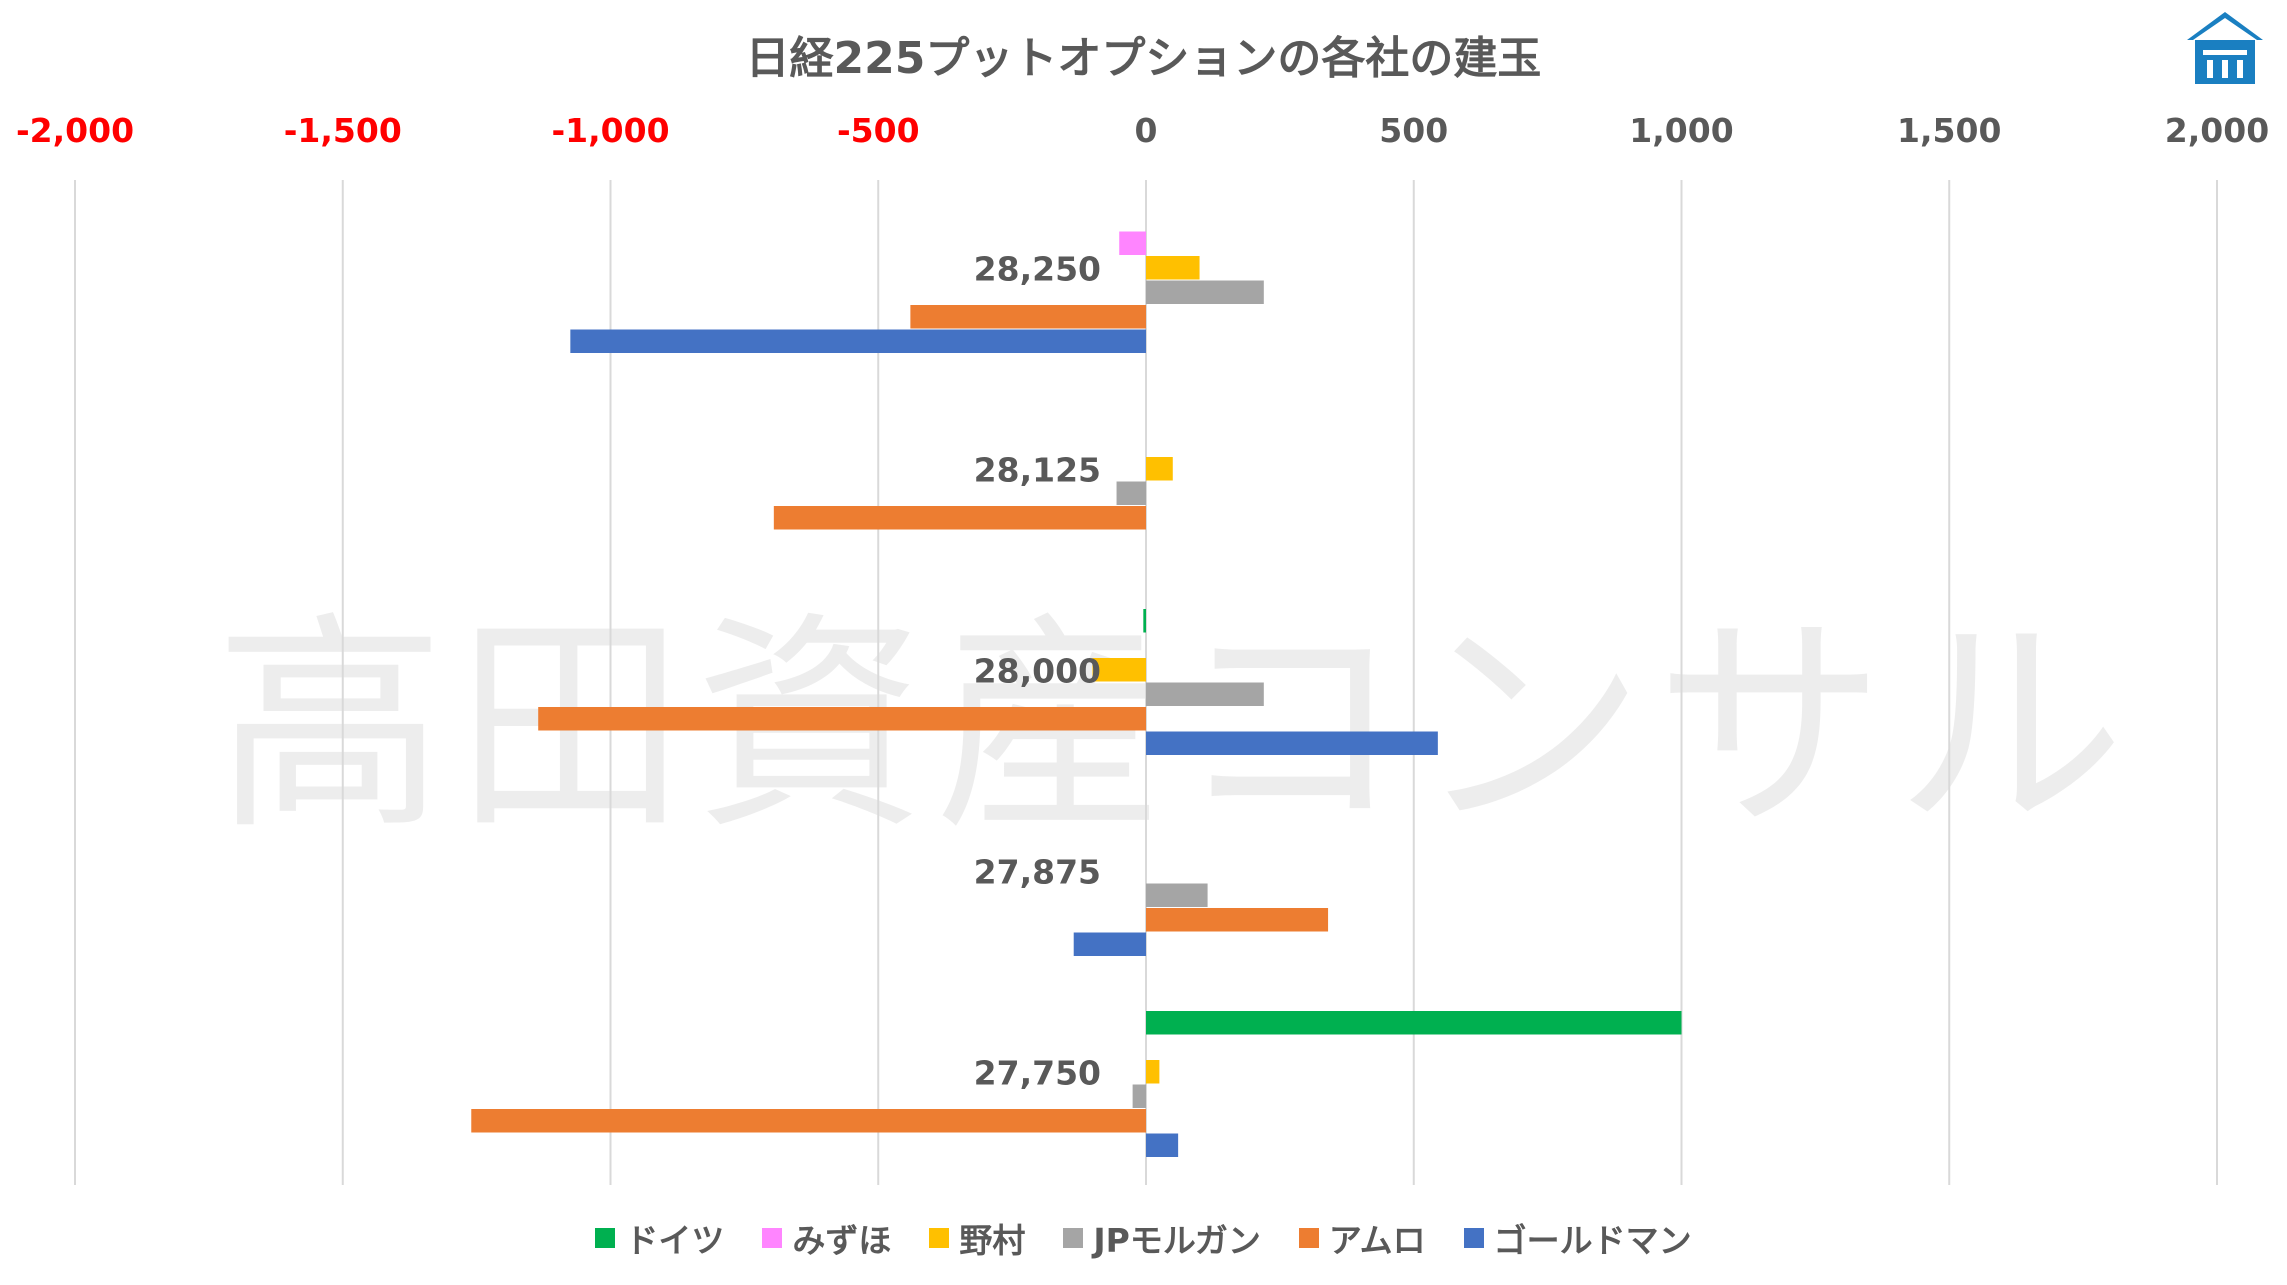 The height and width of the screenshot is (1285, 2287). Describe the element at coordinates (1377, 1240) in the screenshot. I see `legend-label: アムロ` at that location.